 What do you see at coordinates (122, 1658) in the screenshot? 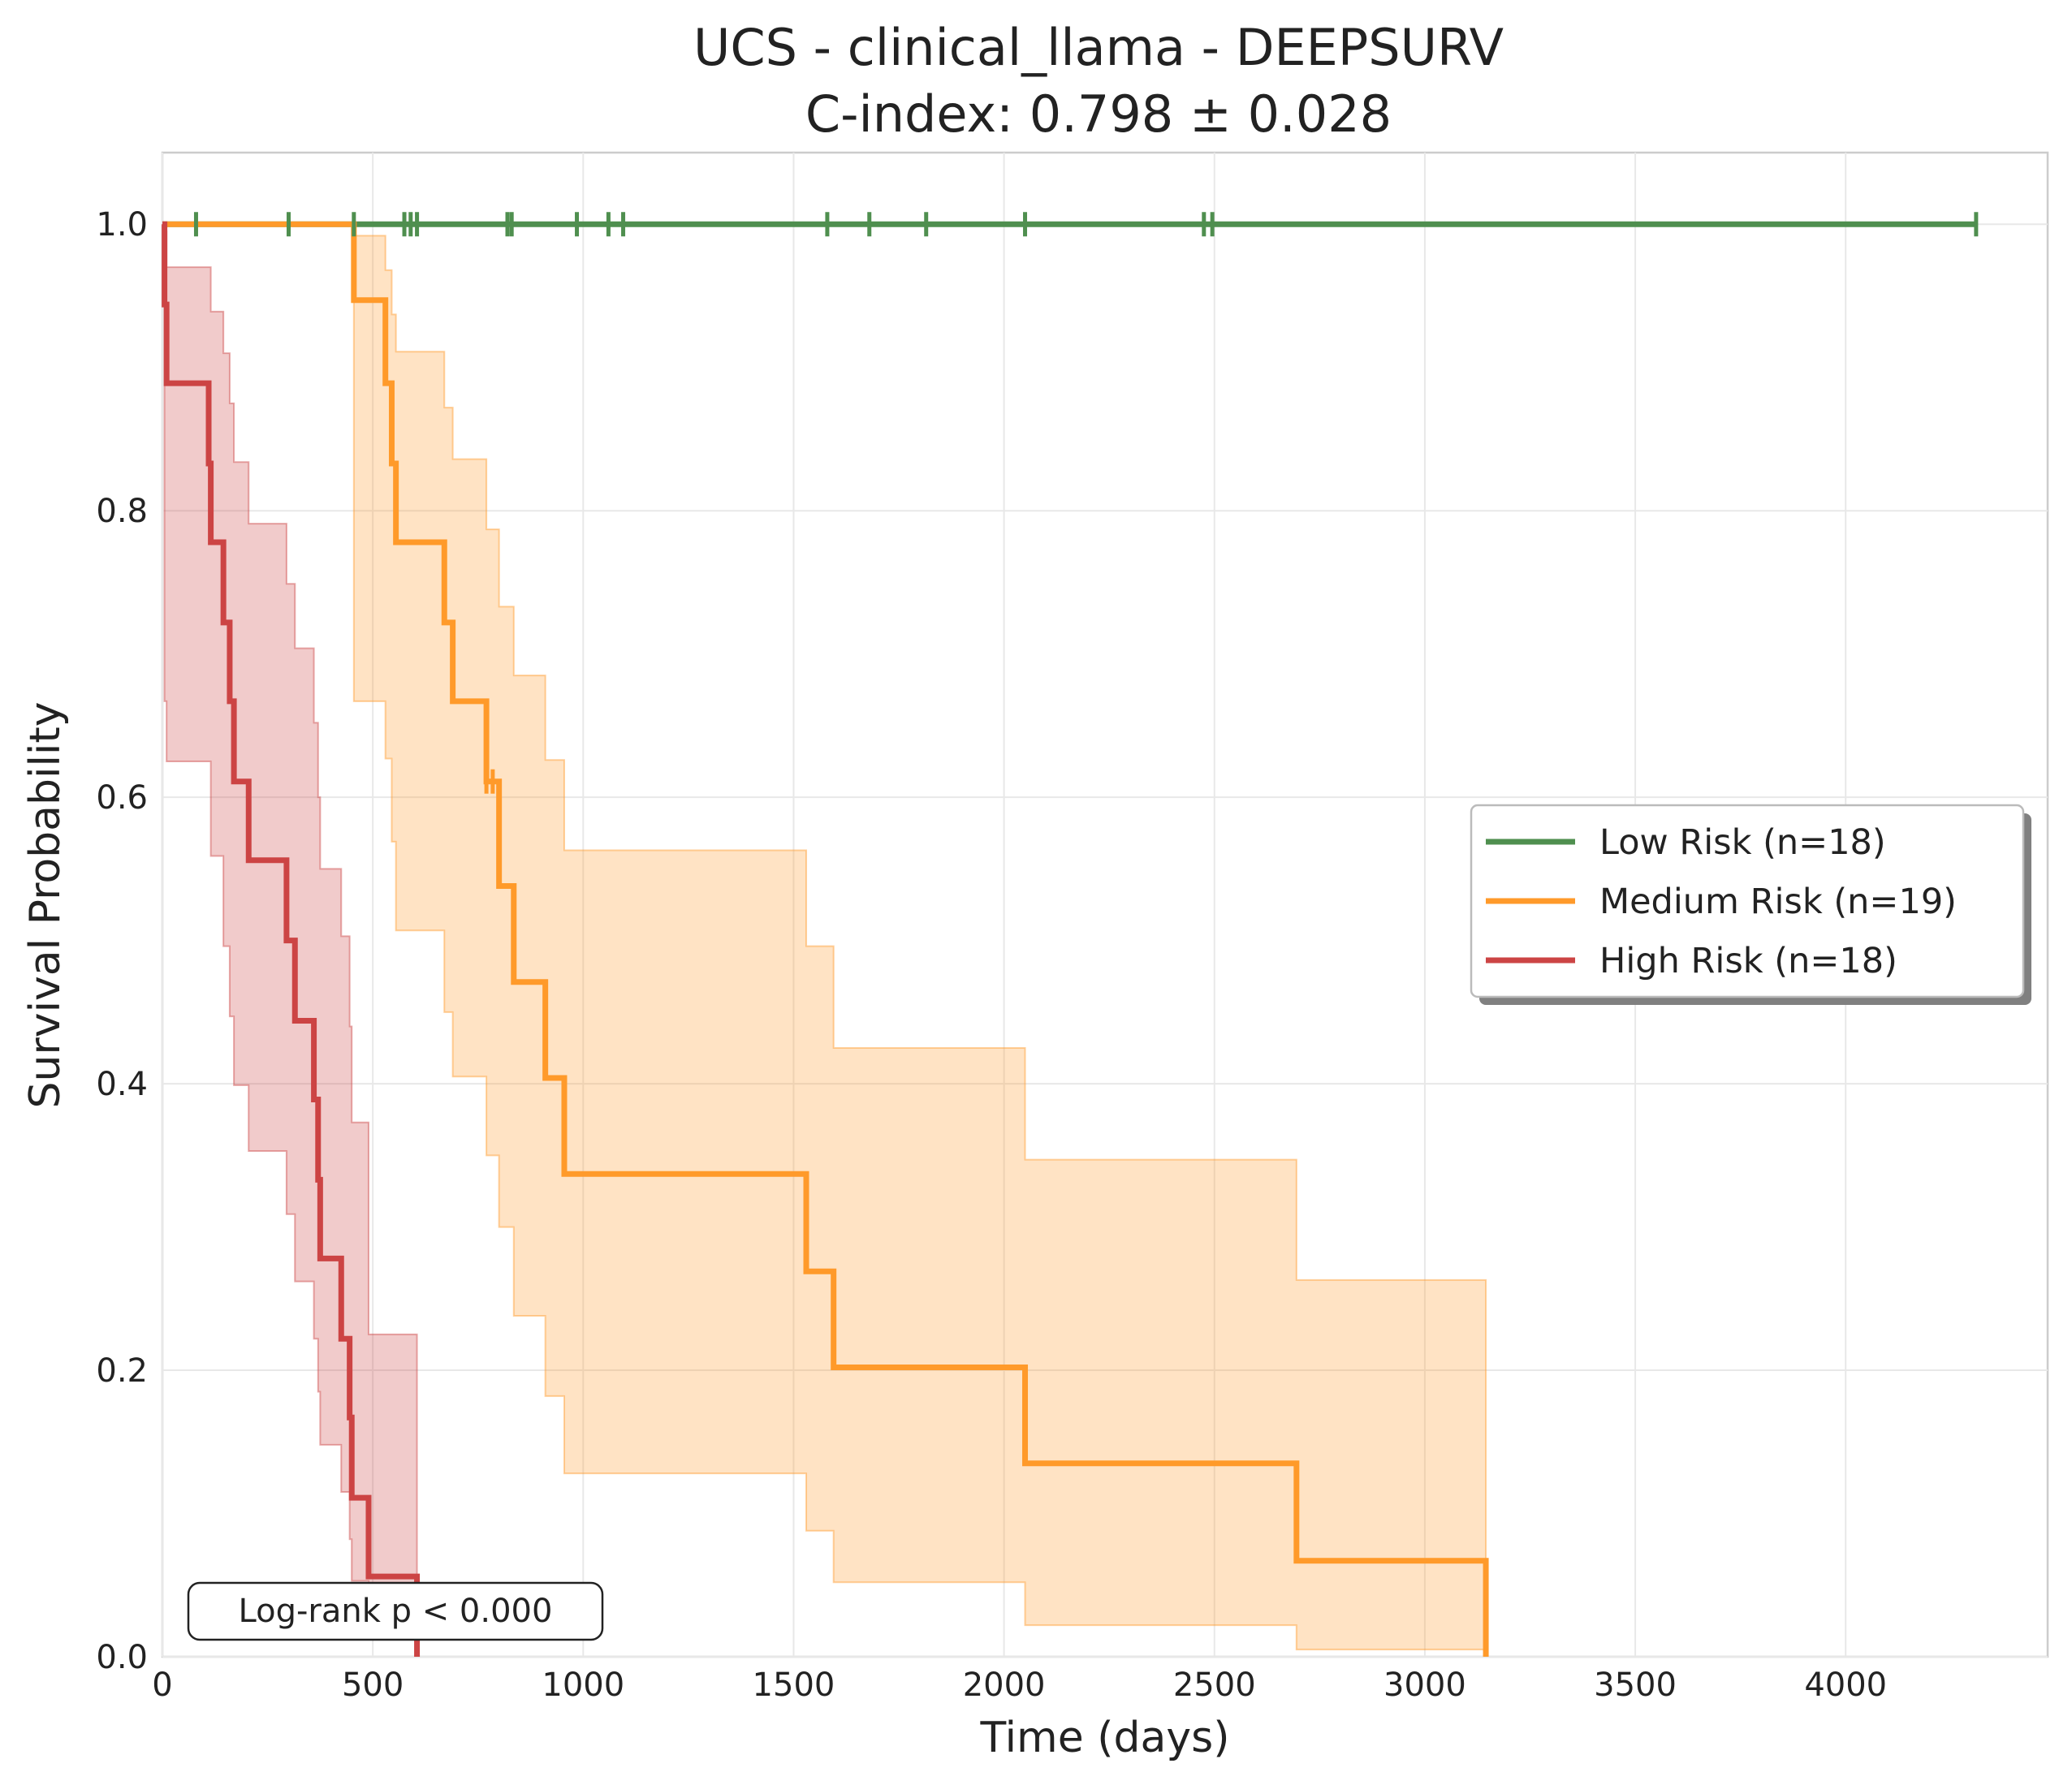
I see `y-tick-label: 0.0` at bounding box center [122, 1658].